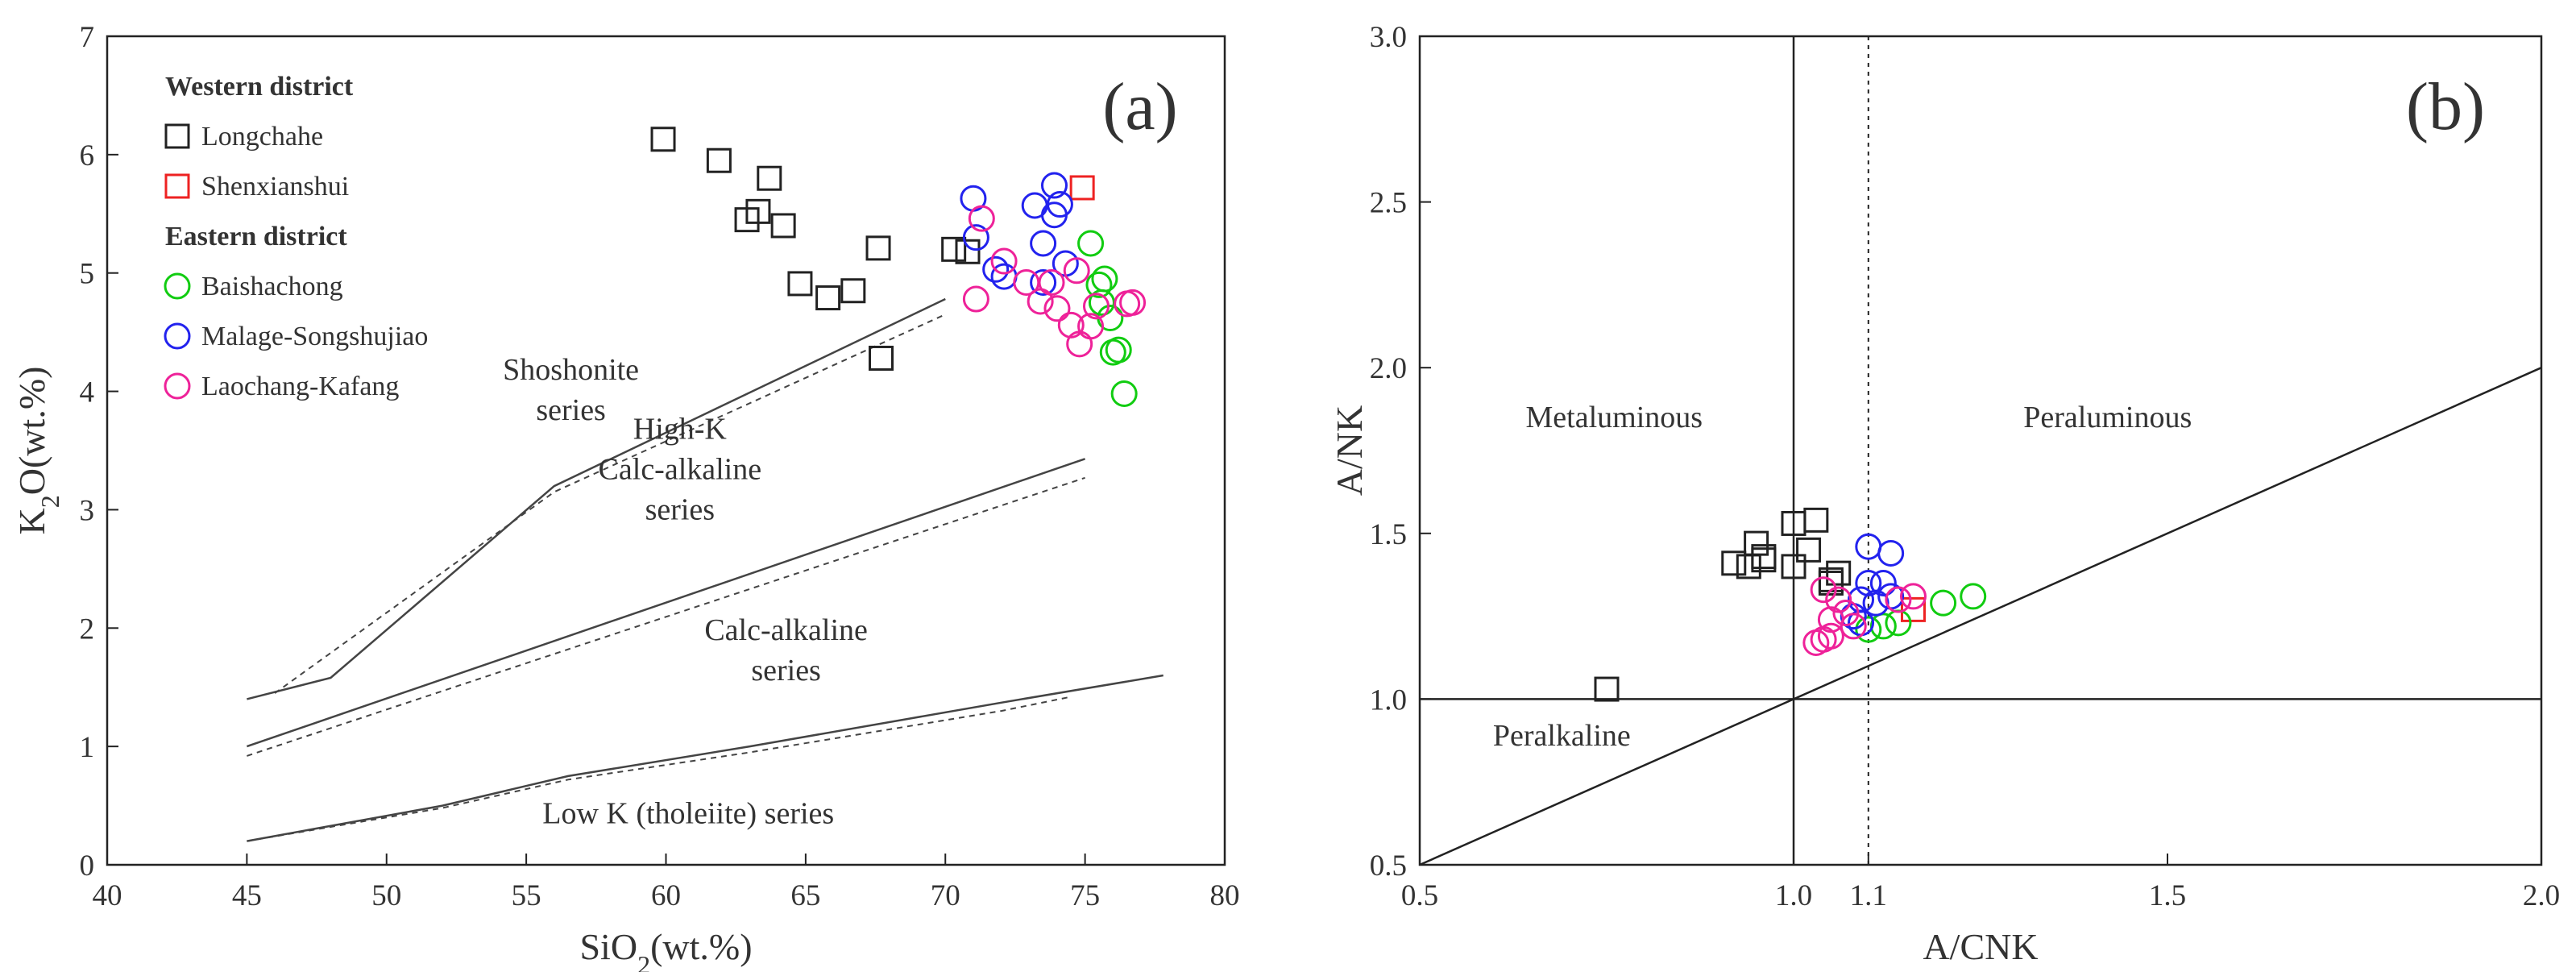  What do you see at coordinates (256, 236) in the screenshot?
I see `legend-heading: Eastern district` at bounding box center [256, 236].